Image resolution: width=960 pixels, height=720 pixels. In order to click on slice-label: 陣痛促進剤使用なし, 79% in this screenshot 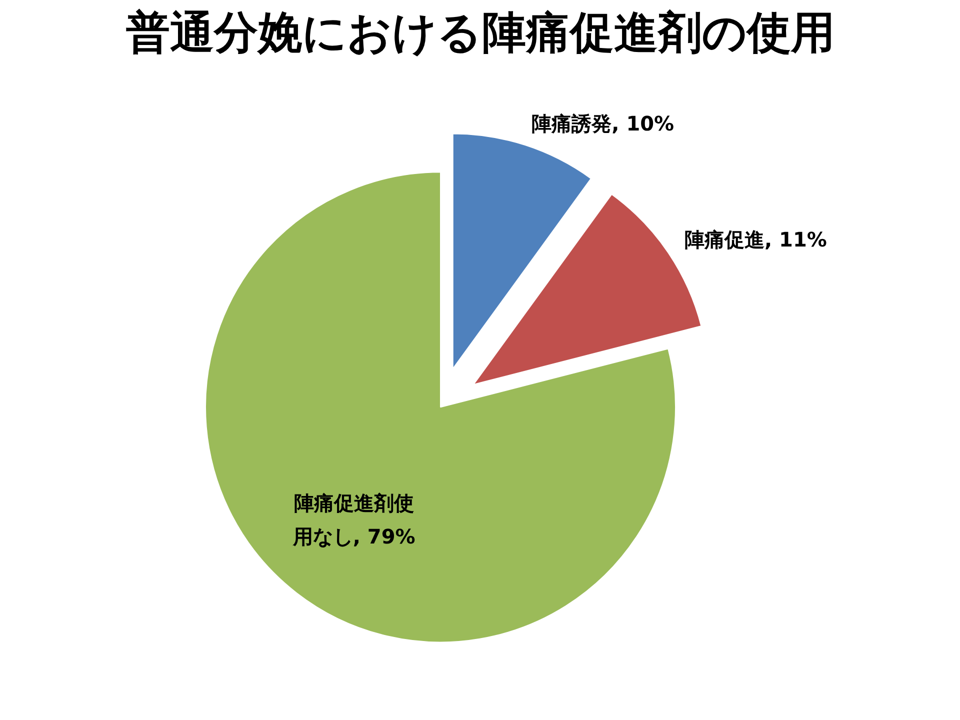, I will do `click(354, 519)`.